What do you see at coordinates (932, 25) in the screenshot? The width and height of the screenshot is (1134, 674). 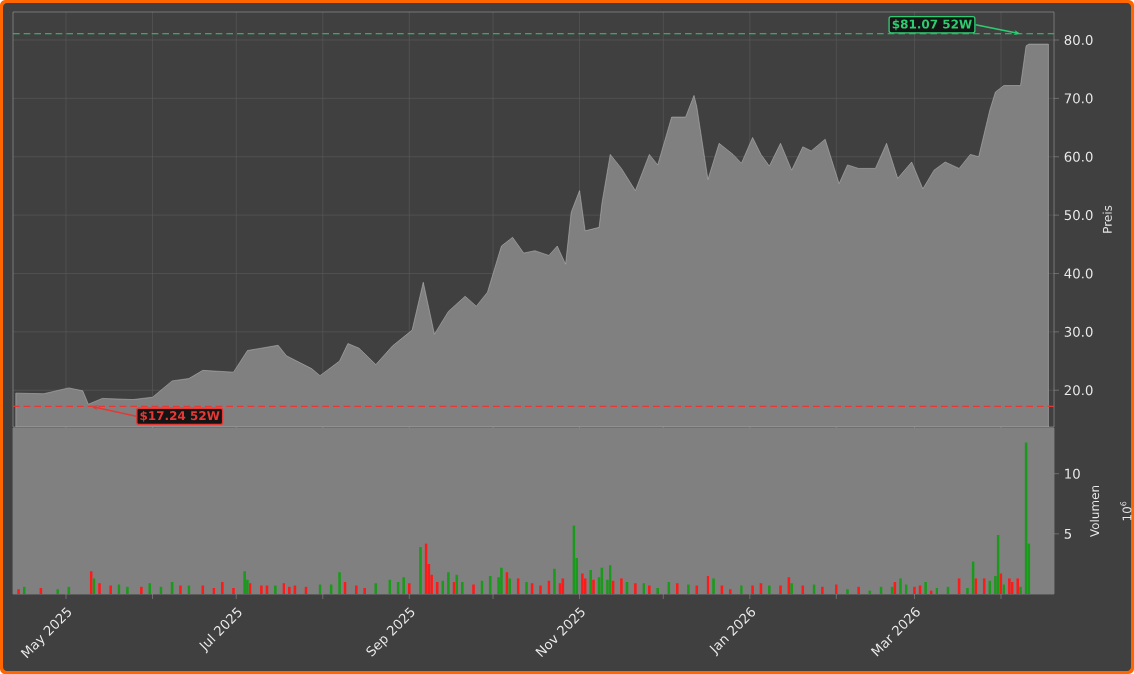 I see `annotation: $81.07 52W` at bounding box center [932, 25].